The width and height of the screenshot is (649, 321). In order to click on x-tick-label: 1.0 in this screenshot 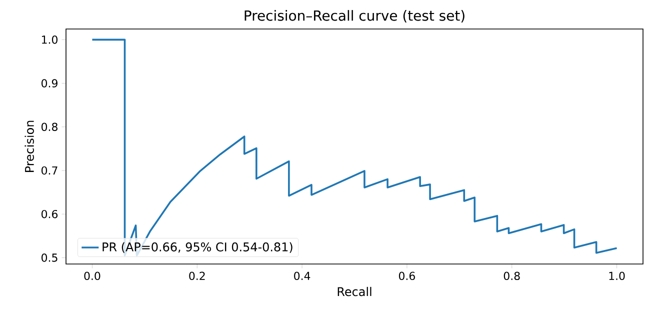, I will do `click(617, 276)`.